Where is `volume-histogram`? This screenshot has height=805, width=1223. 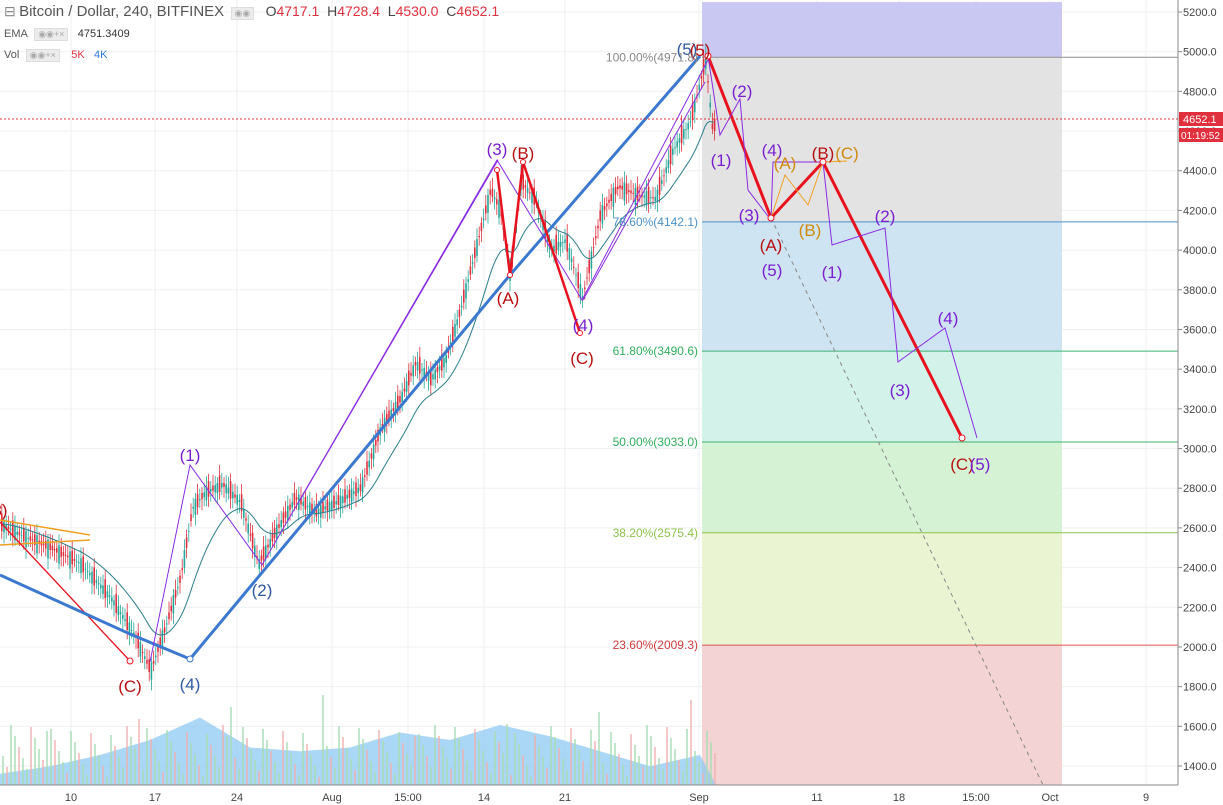 volume-histogram is located at coordinates (358, 740).